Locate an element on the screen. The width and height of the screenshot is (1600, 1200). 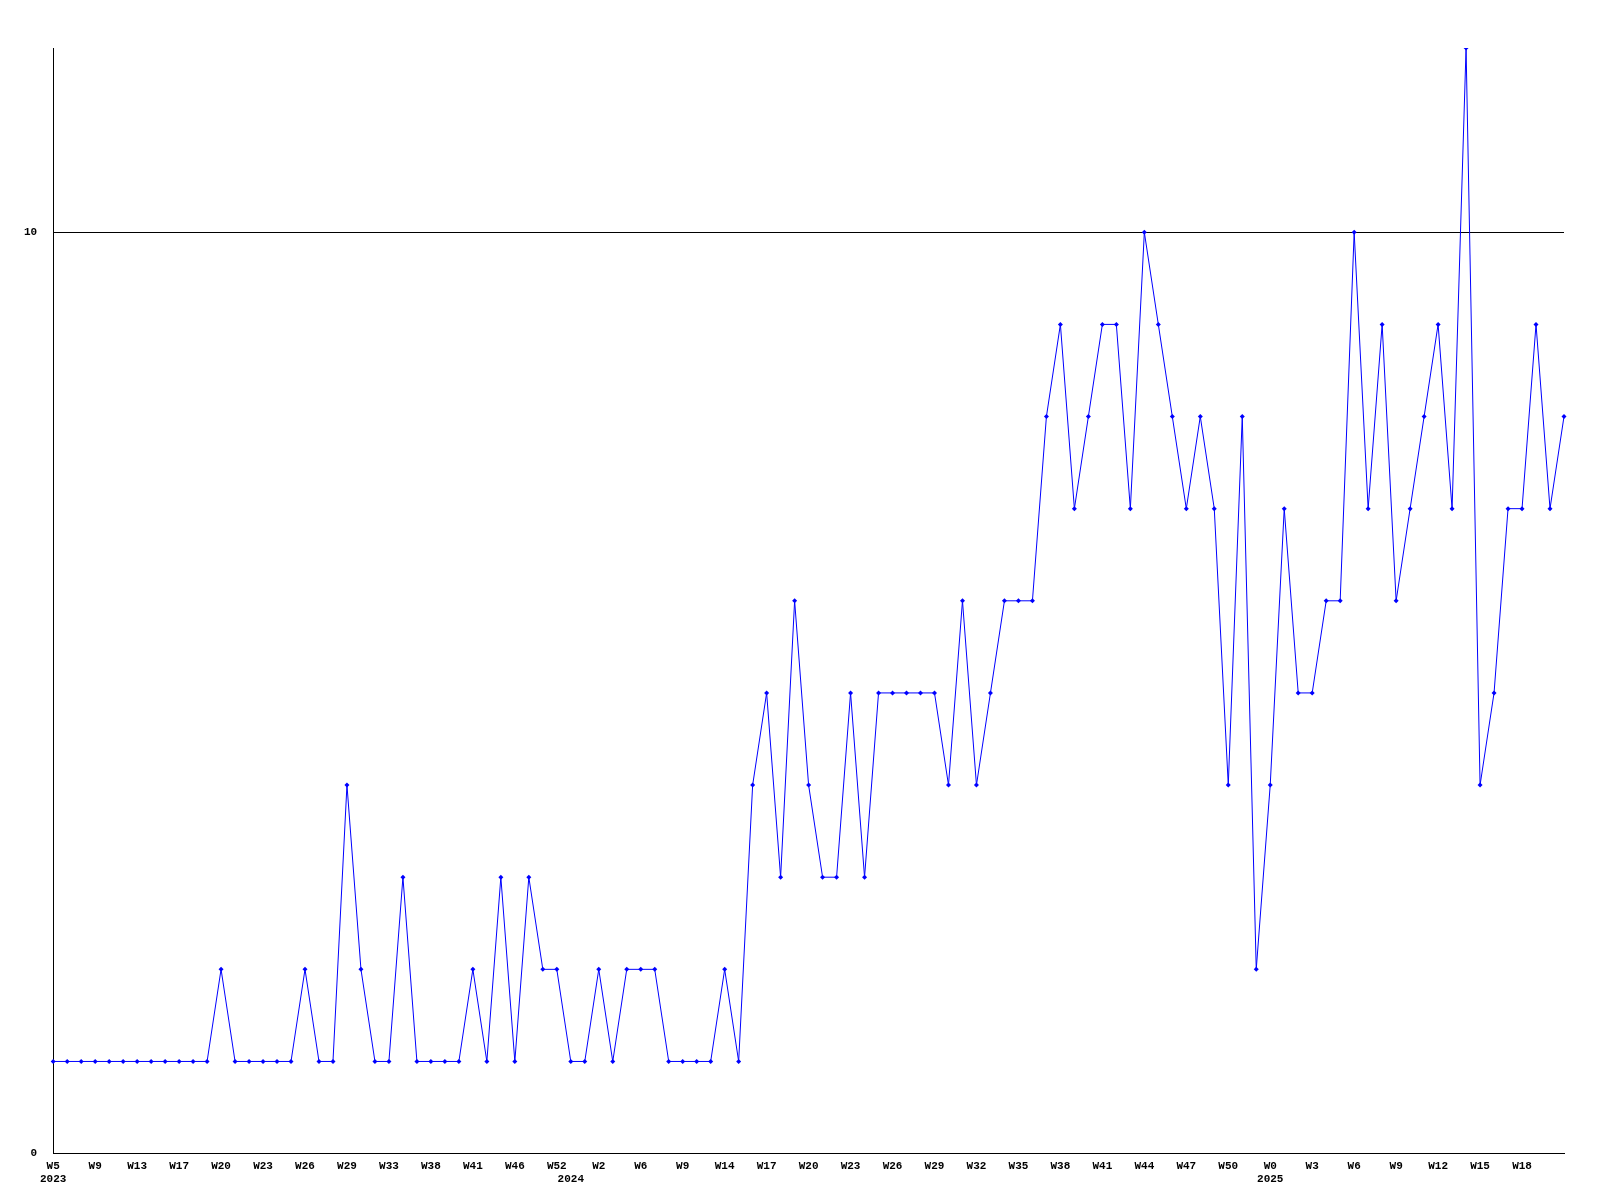
x-tick-label: W13 is located at coordinates (137, 1165).